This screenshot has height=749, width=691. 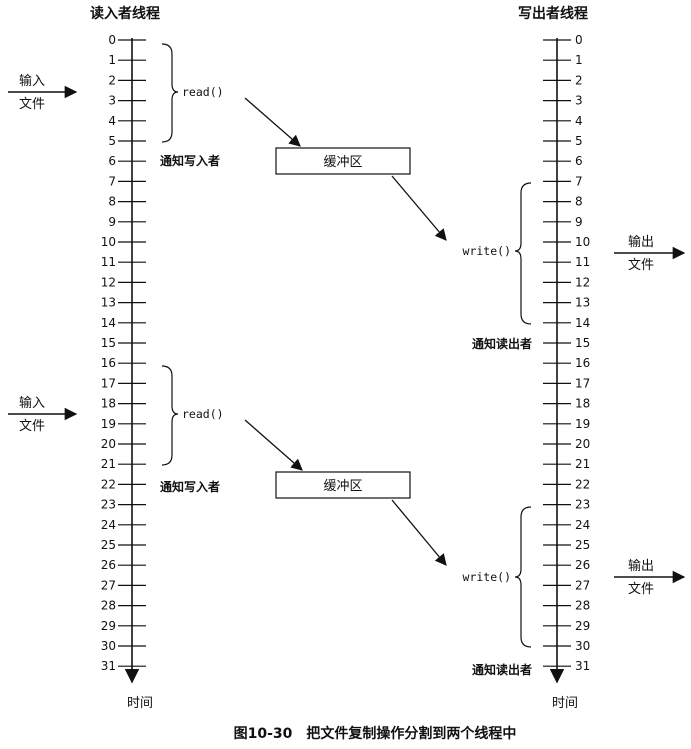 I want to click on writer-event-2: write() 通知读出者 输出 文件, so click(x=574, y=591).